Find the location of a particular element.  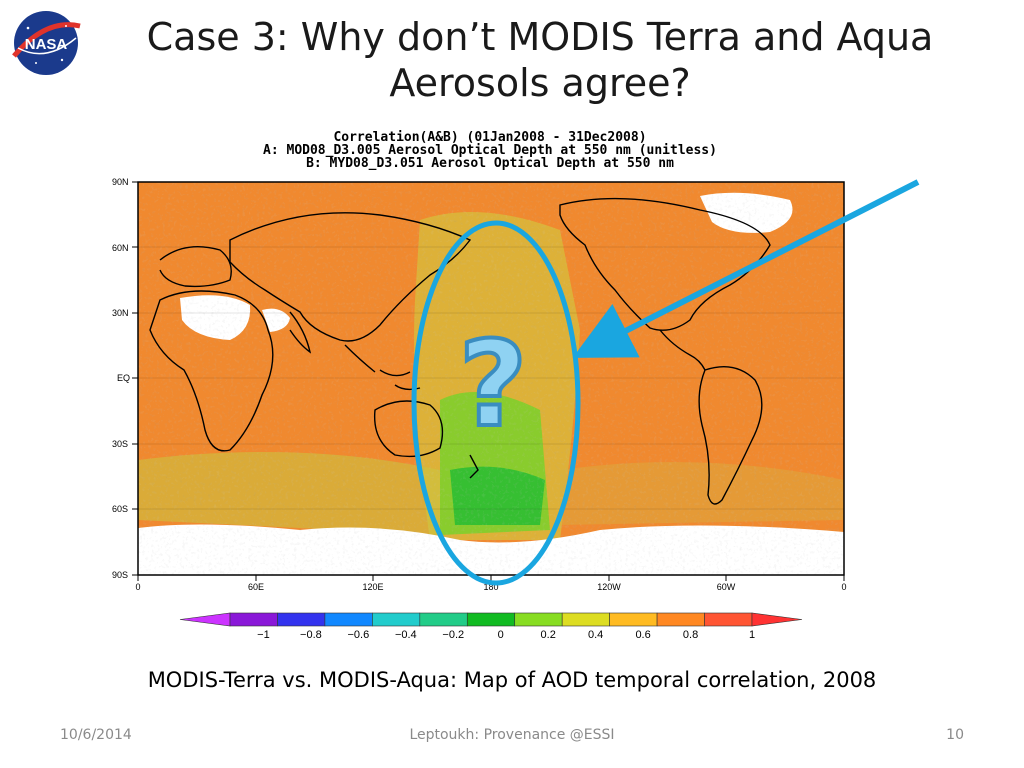

slide-title-line2: Aerosols agree? is located at coordinates (540, 83).